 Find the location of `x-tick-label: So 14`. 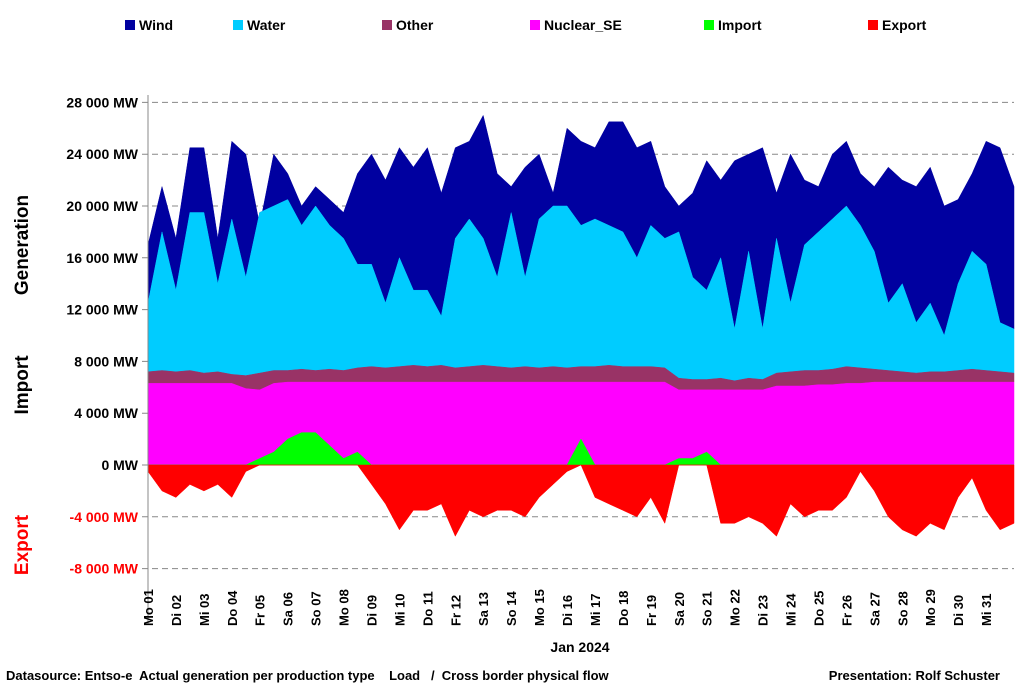

x-tick-label: So 14 is located at coordinates (511, 608).